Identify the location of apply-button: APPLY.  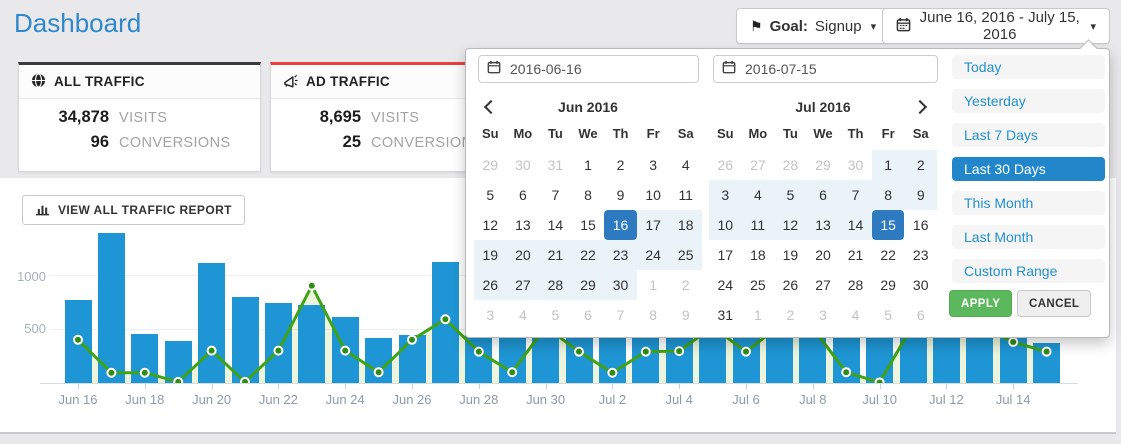
(981, 303).